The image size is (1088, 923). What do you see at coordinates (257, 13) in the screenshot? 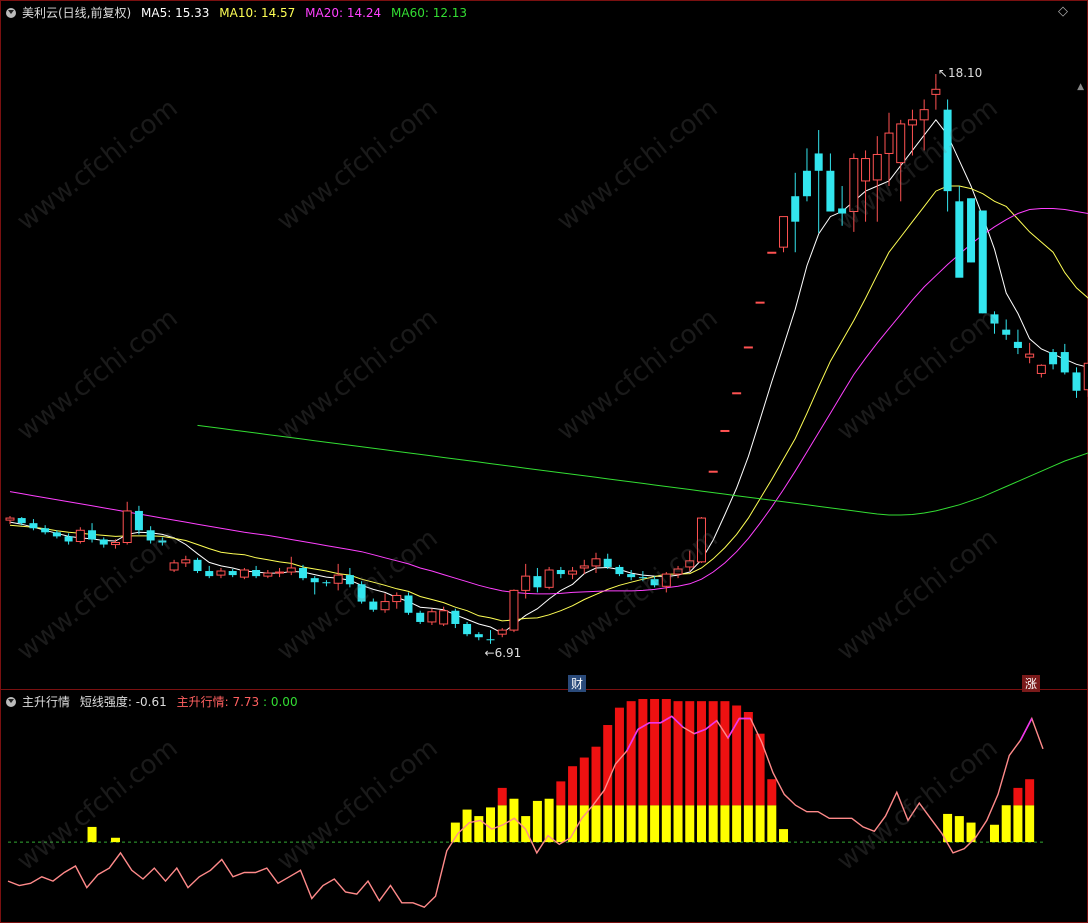
I see `ma10-label: MA10: 14.57` at bounding box center [257, 13].